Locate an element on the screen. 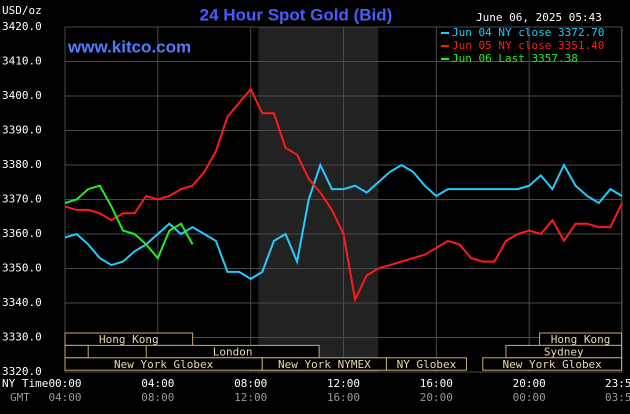 Image resolution: width=630 pixels, height=414 pixels. legend-label: Jun 04 NY close 3372.70 is located at coordinates (528, 32).